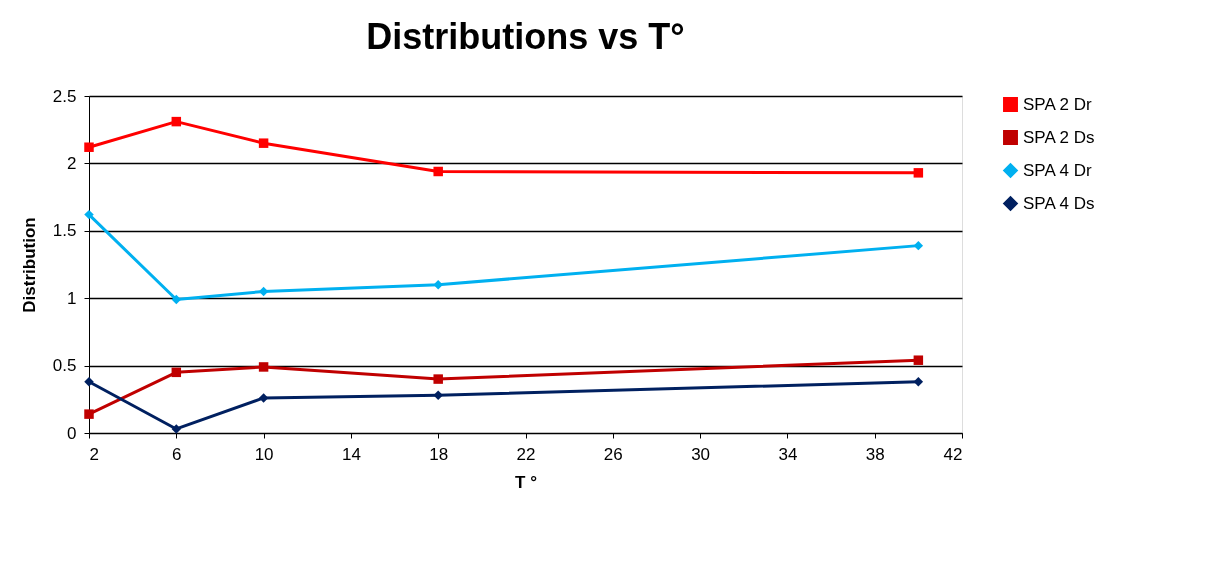 This screenshot has width=1213, height=585. Describe the element at coordinates (1057, 170) in the screenshot. I see `legend-label: SPA 4 Dr` at that location.